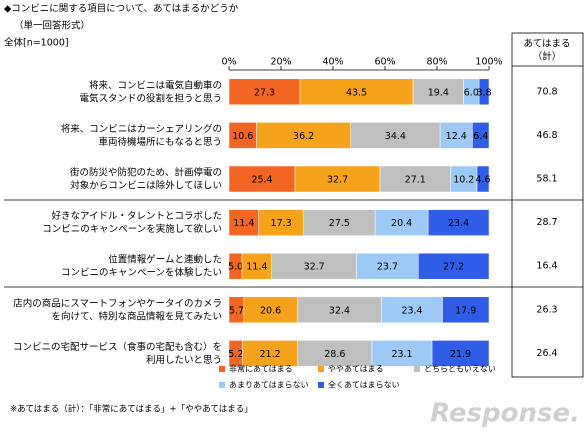 Image resolution: width=587 pixels, height=438 pixels. Describe the element at coordinates (235, 267) in the screenshot. I see `value-label: 5.0` at that location.